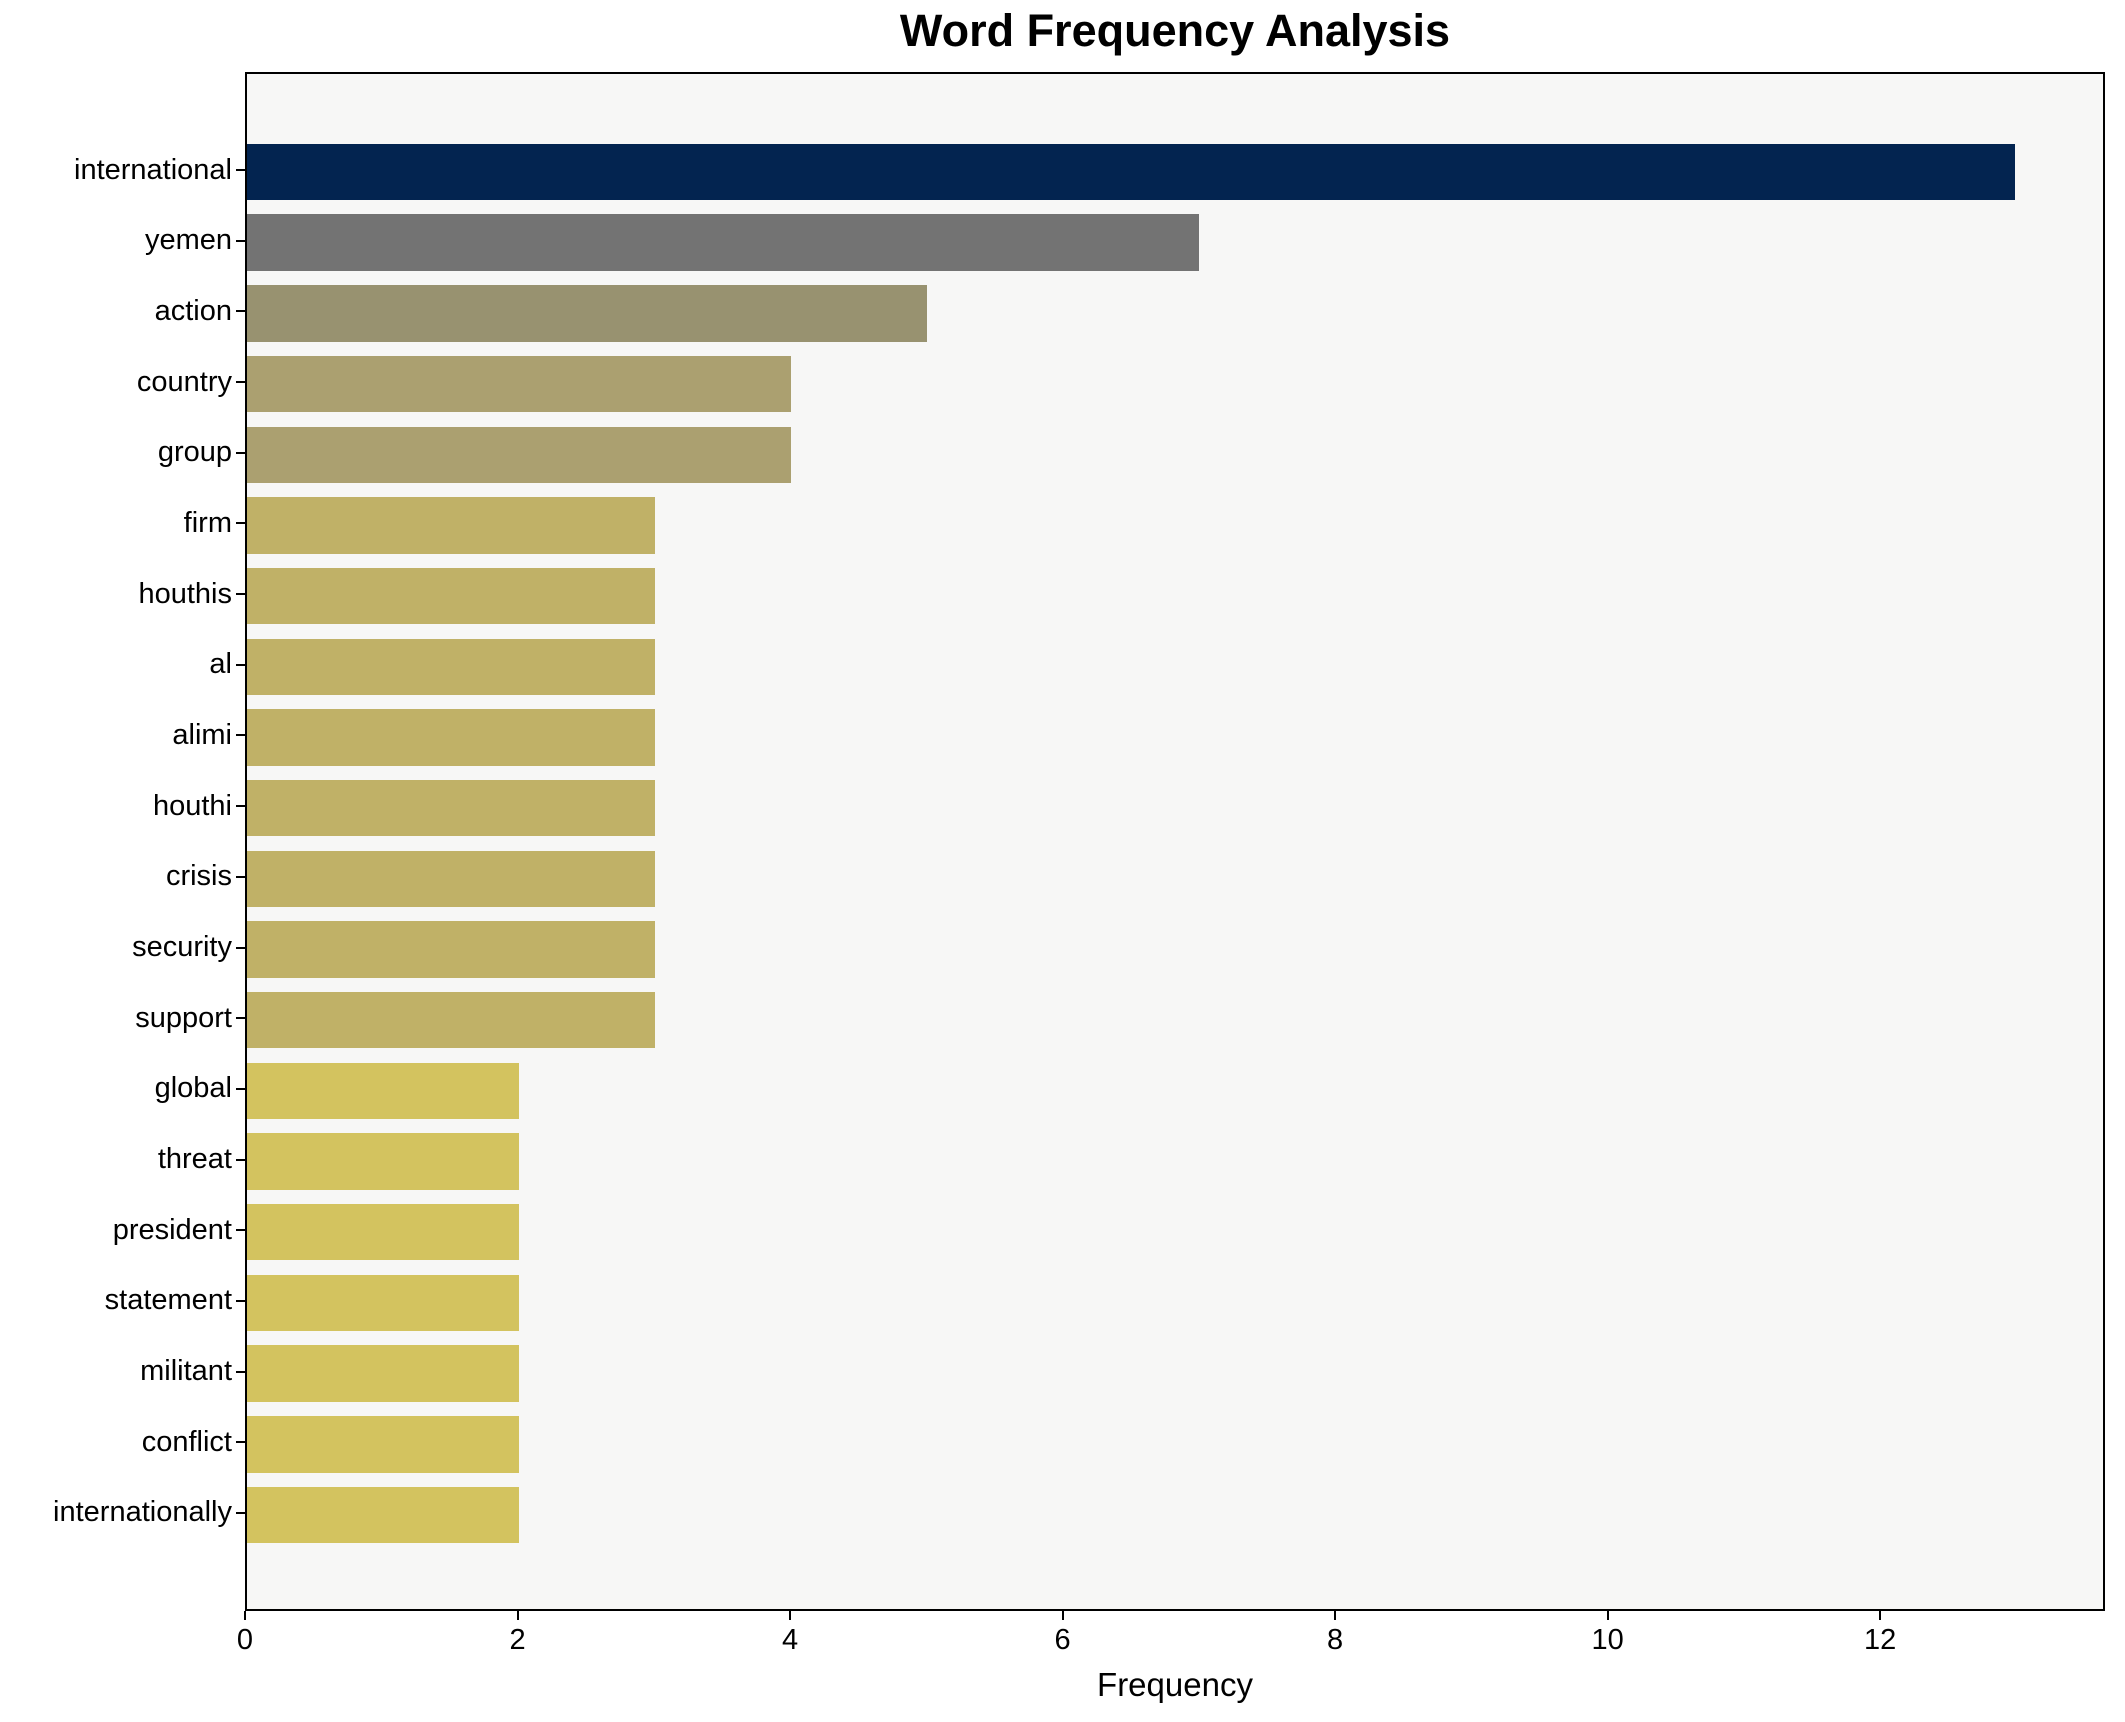  I want to click on chart-title: Word Frequency Analysis, so click(1175, 30).